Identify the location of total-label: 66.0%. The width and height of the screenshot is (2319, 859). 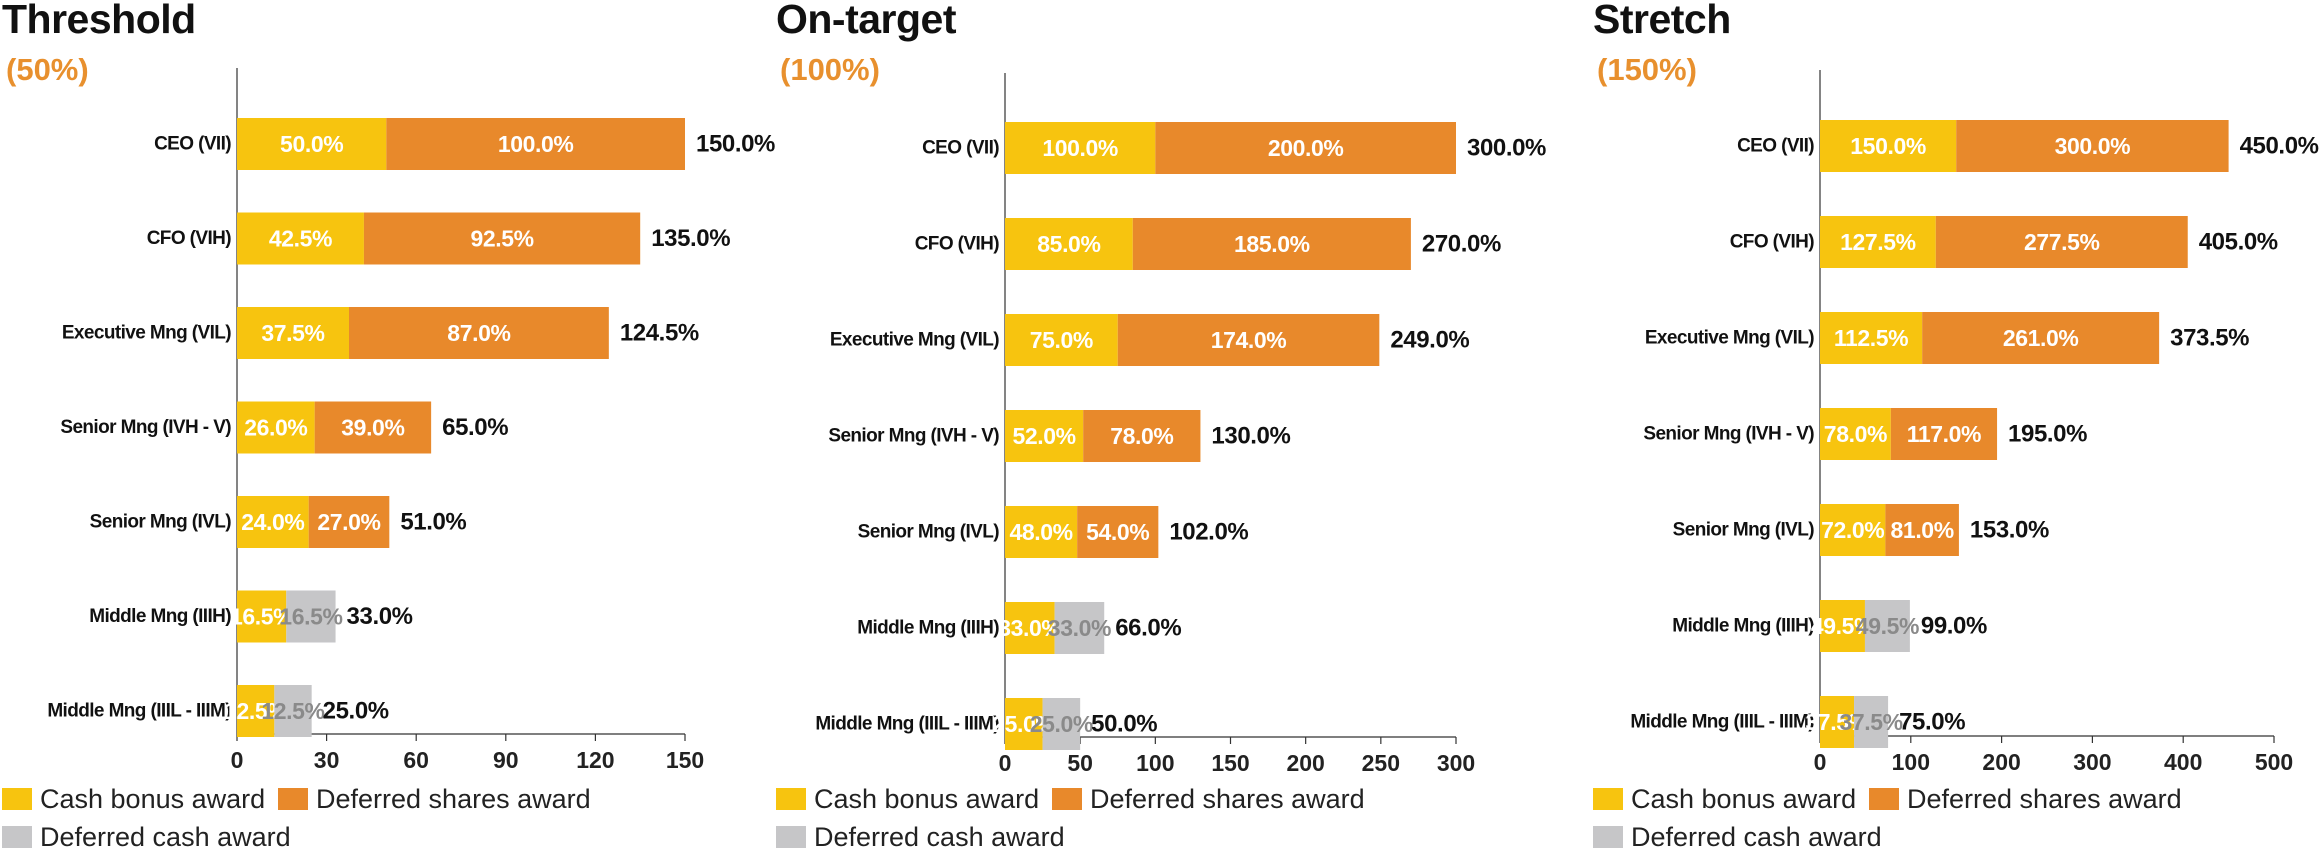
(1148, 628).